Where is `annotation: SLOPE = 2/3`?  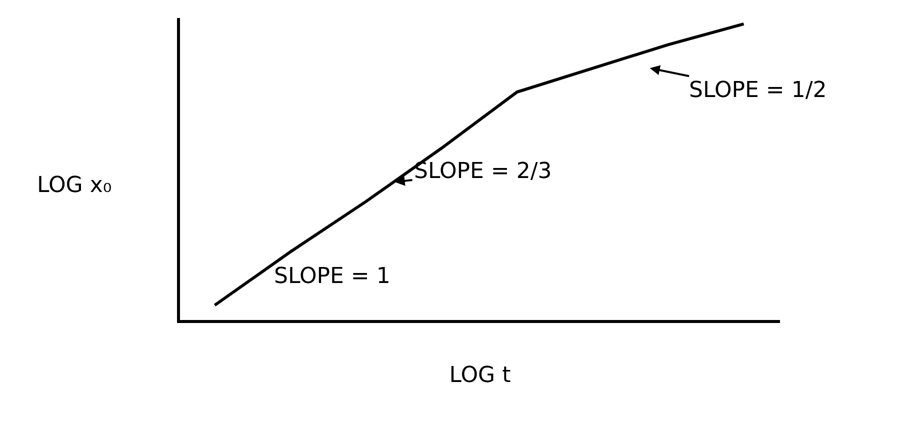 annotation: SLOPE = 2/3 is located at coordinates (483, 171).